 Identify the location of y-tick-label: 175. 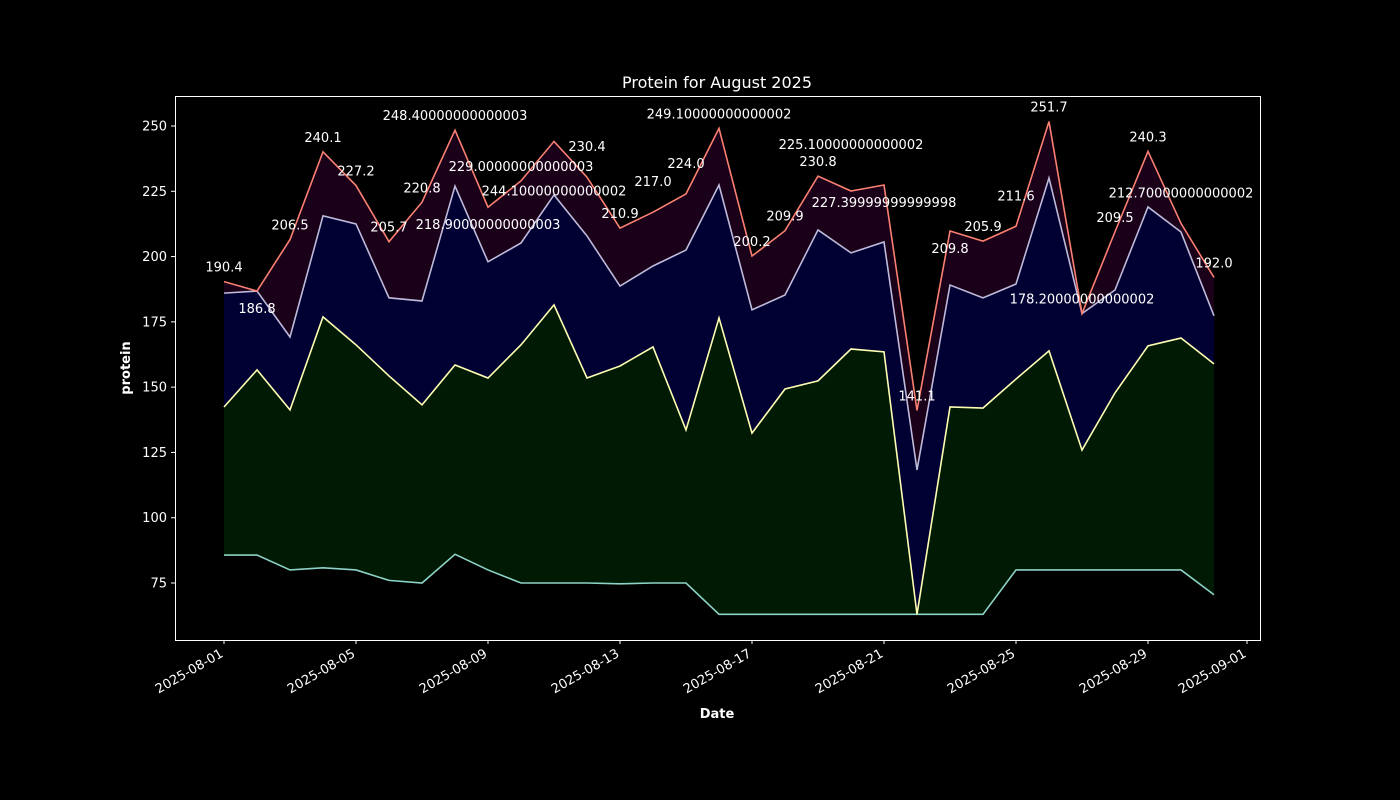
(154, 322).